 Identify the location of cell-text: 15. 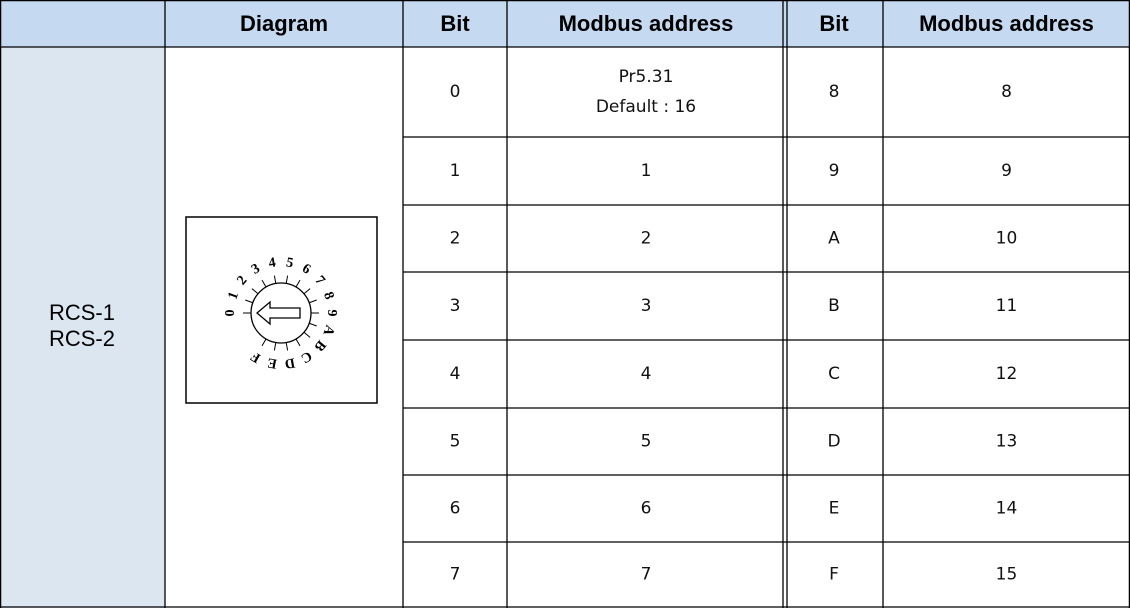
(1007, 575).